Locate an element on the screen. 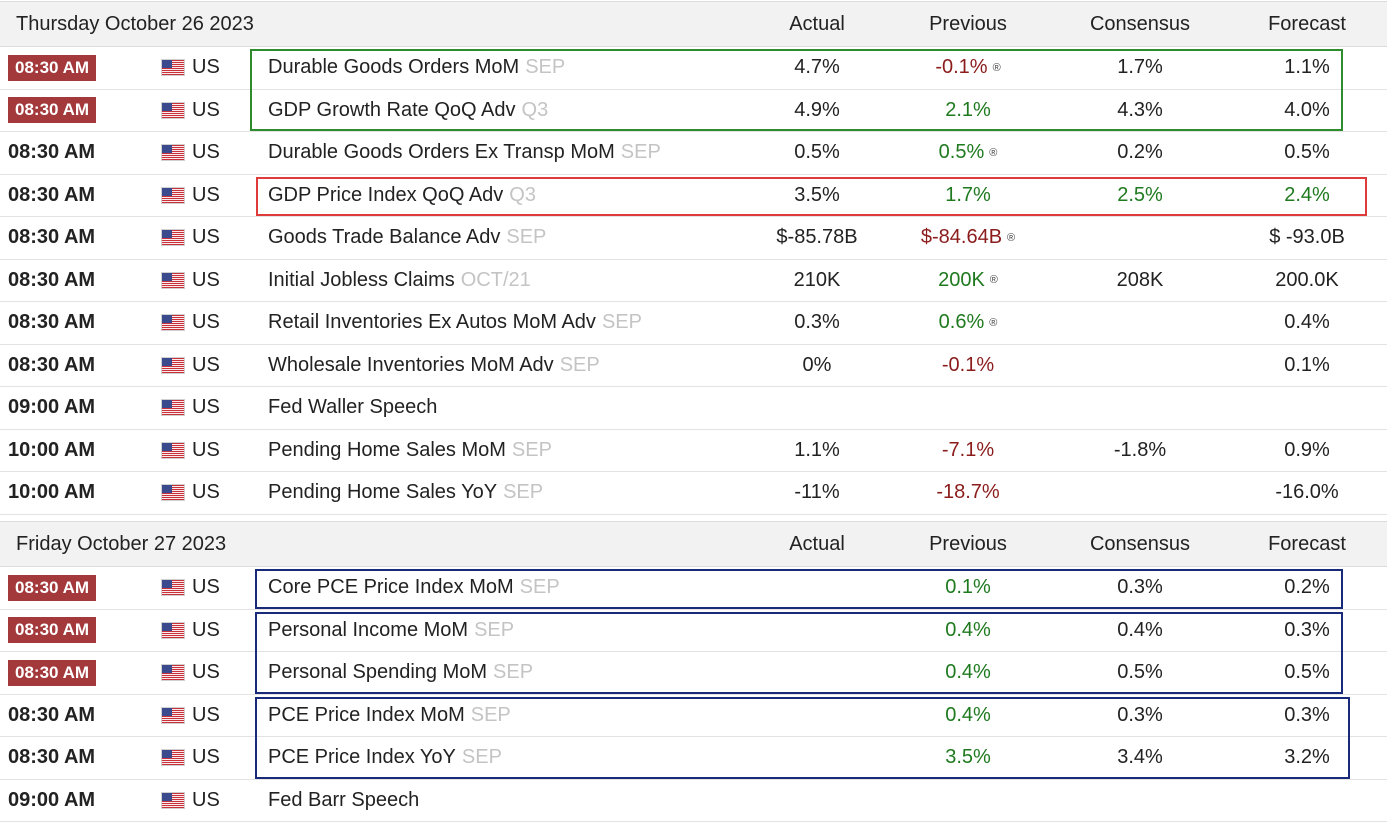 The height and width of the screenshot is (822, 1389). event-cell: Goods Trade Balance Adv SEP is located at coordinates (508, 238).